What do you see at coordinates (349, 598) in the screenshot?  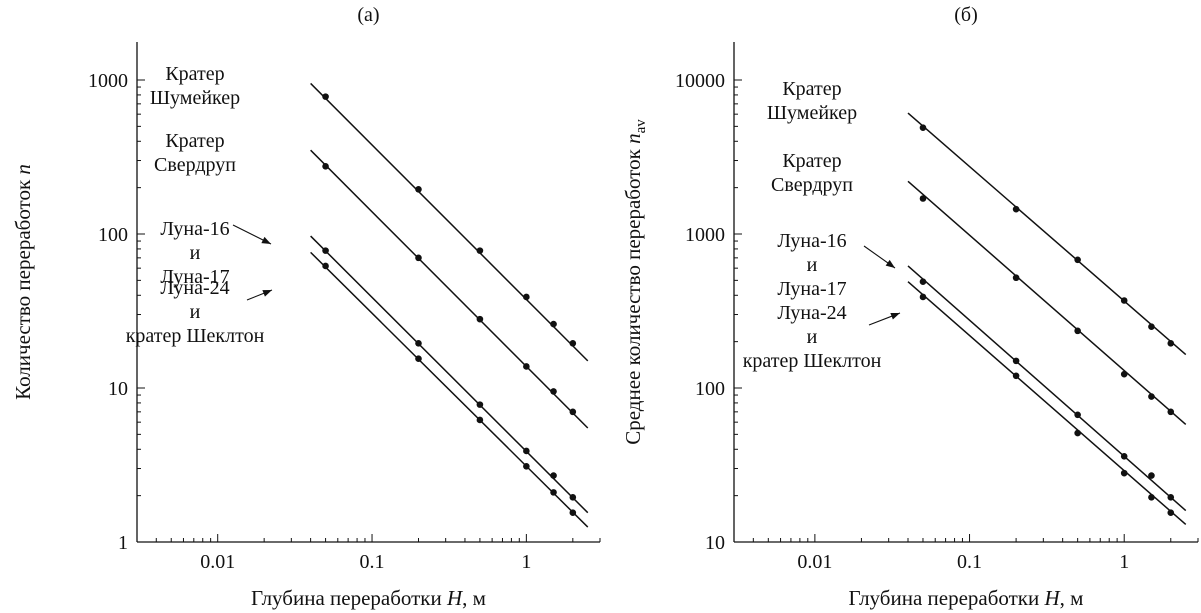 I see `x-axis-label-text: Глубина переработки` at bounding box center [349, 598].